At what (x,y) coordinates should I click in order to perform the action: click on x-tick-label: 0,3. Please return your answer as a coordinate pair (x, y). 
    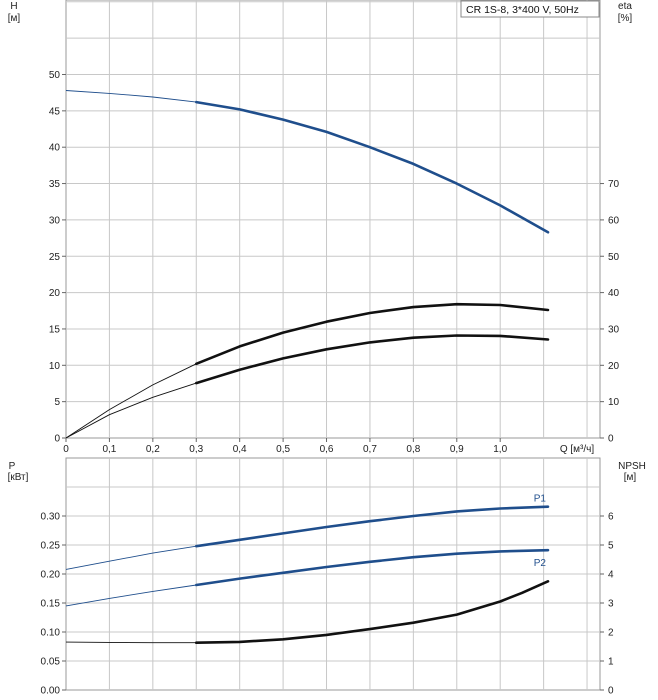
    Looking at the image, I should click on (196, 449).